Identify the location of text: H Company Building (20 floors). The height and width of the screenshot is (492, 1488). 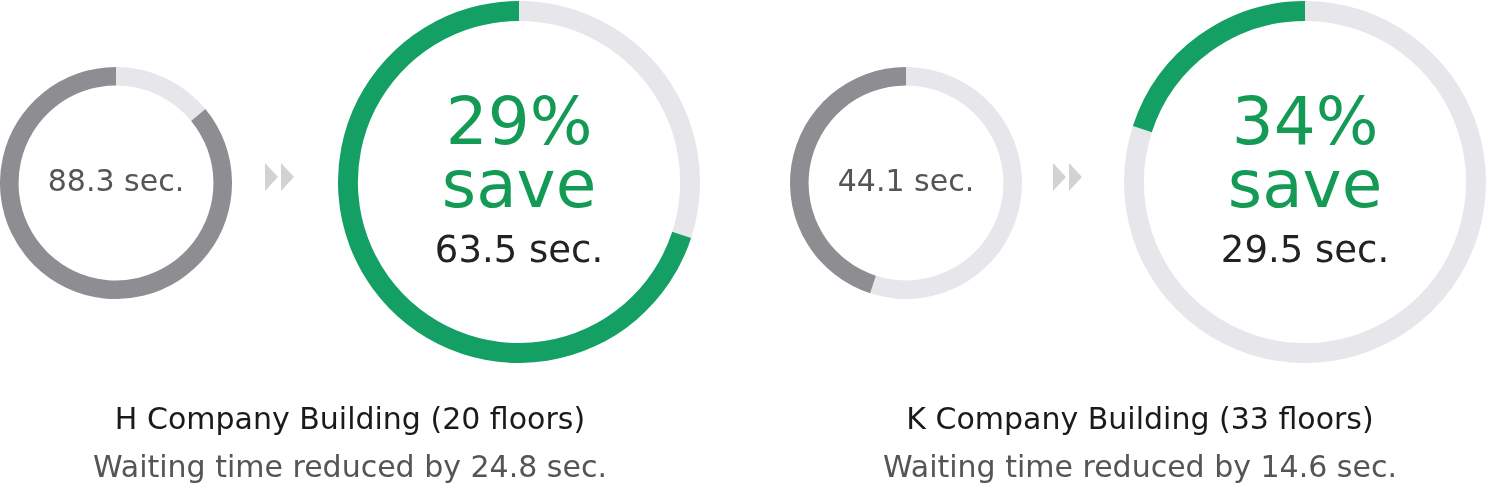
(350, 419).